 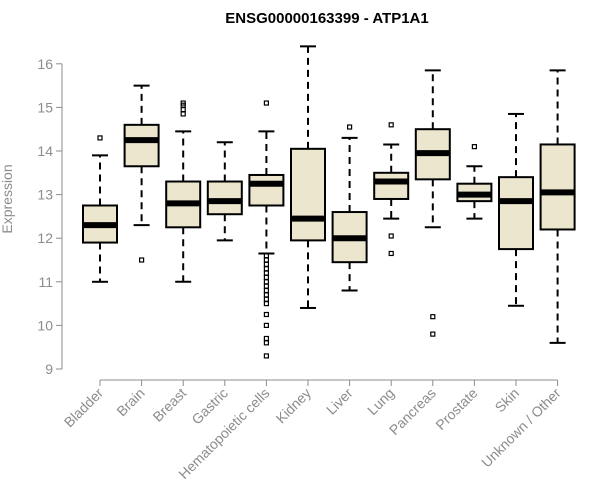 What do you see at coordinates (100, 209) in the screenshot?
I see `box-bladder` at bounding box center [100, 209].